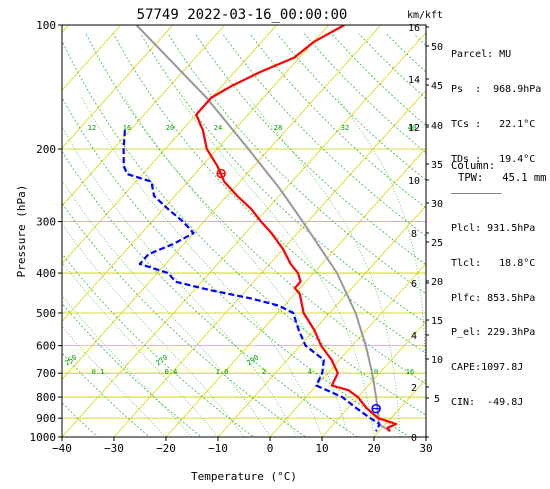 The width and height of the screenshot is (550, 489). What do you see at coordinates (493, 333) in the screenshot?
I see `info-line: P_el: 229.3hPa` at bounding box center [493, 333].